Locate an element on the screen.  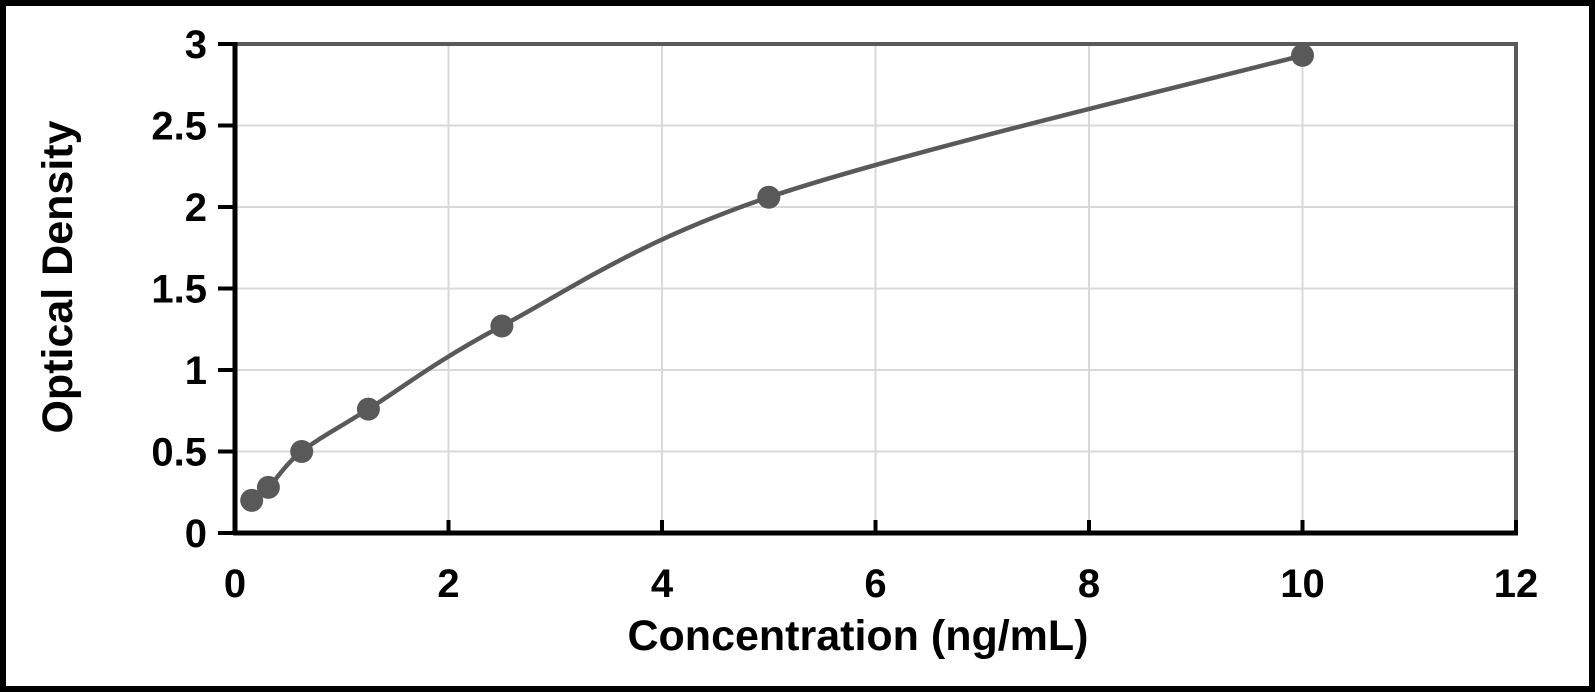
y-tick-label: 2 is located at coordinates (196, 208).